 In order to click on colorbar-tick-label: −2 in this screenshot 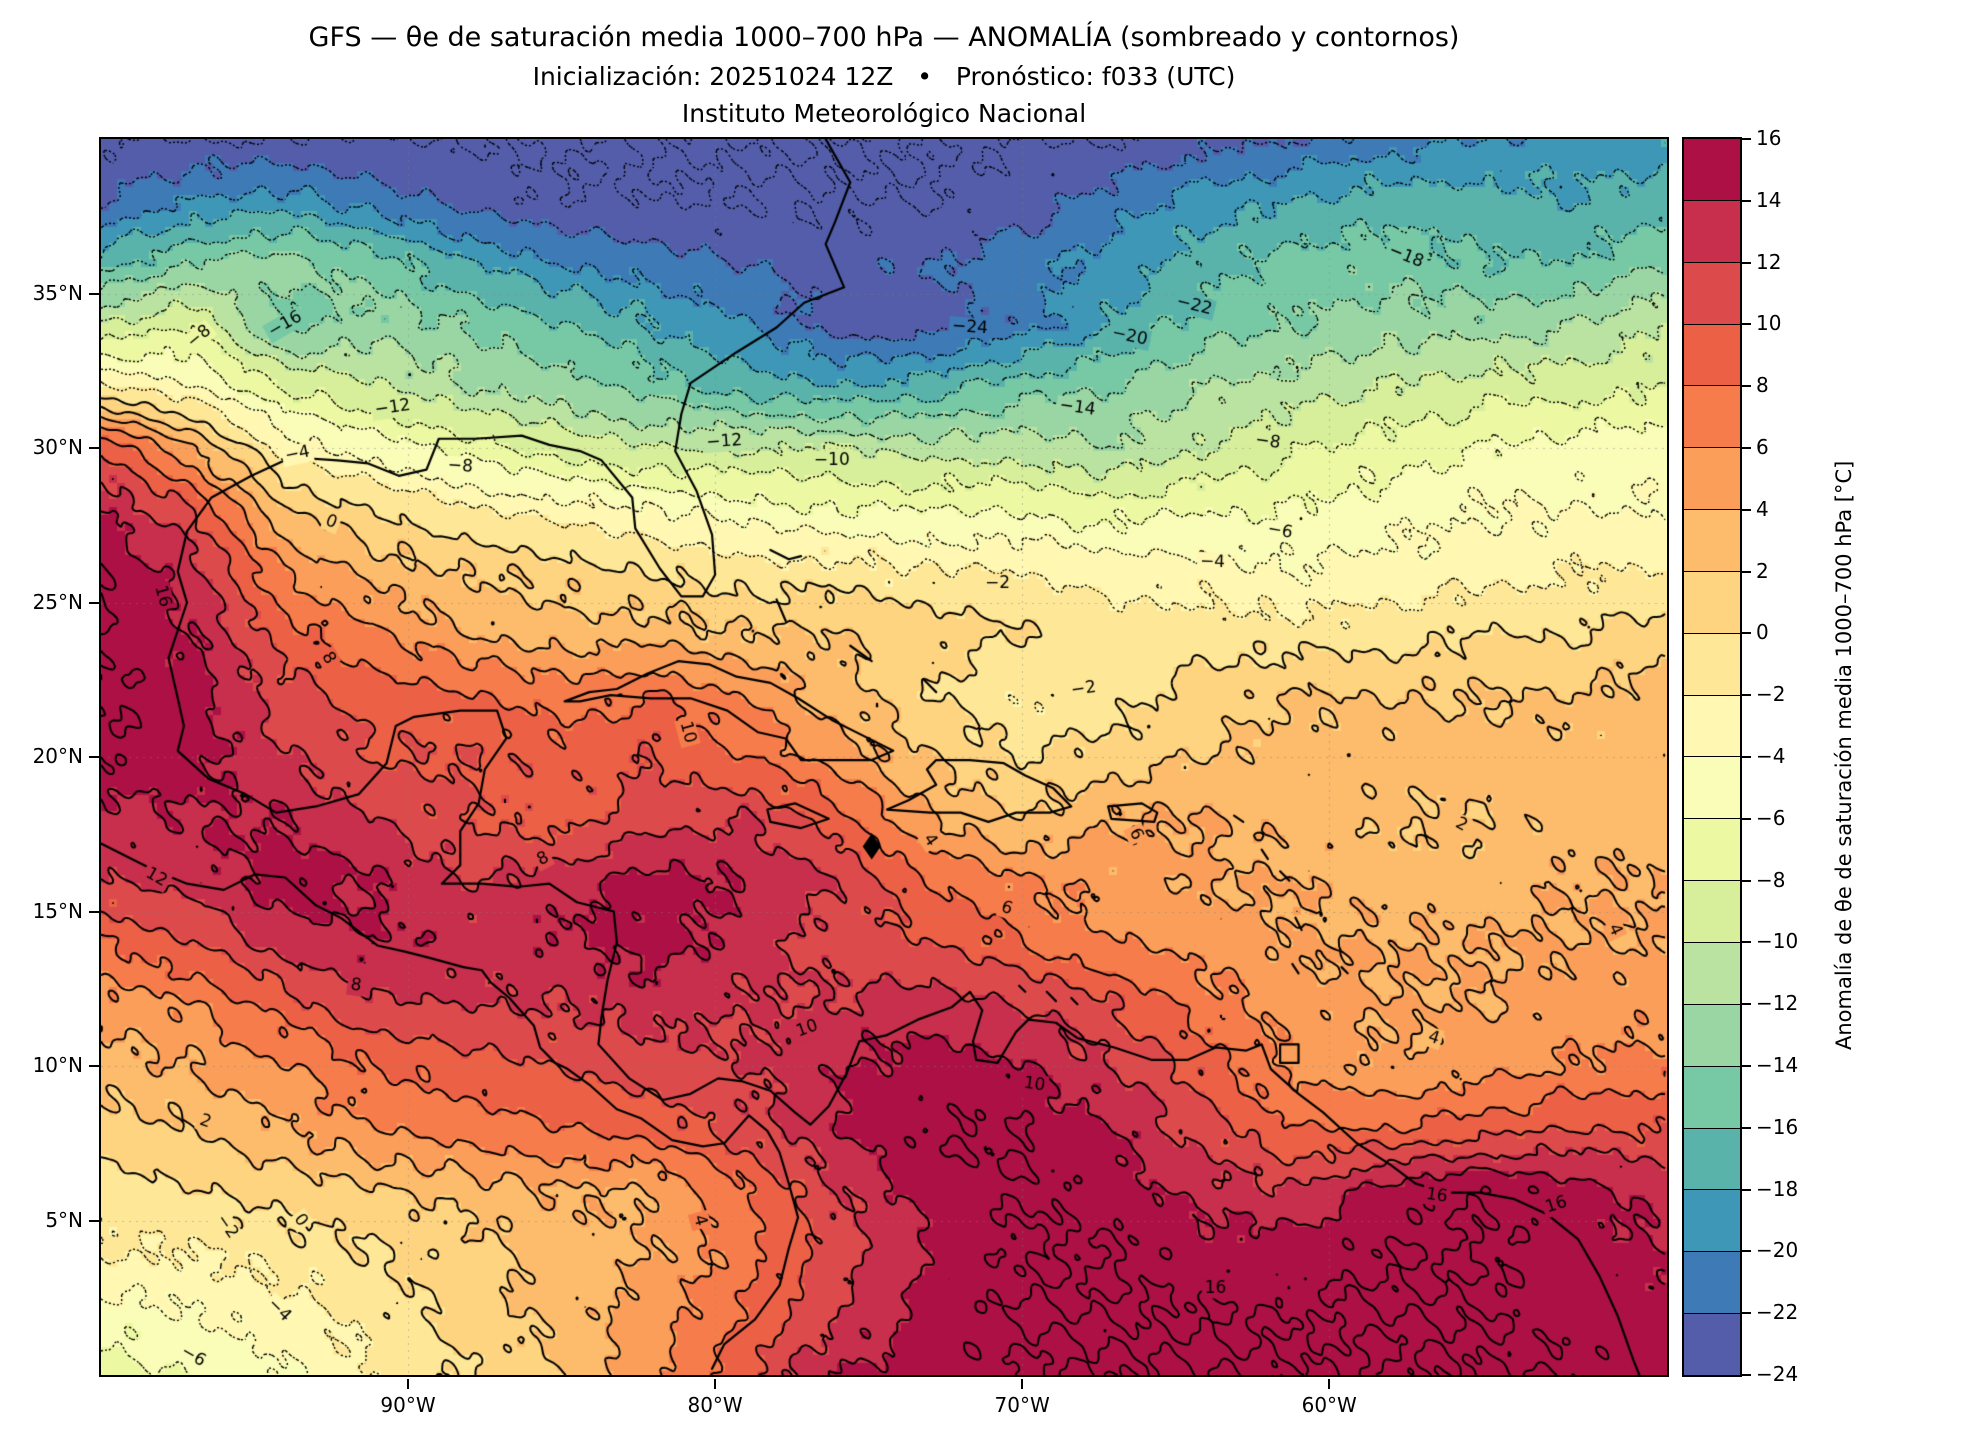, I will do `click(1771, 694)`.